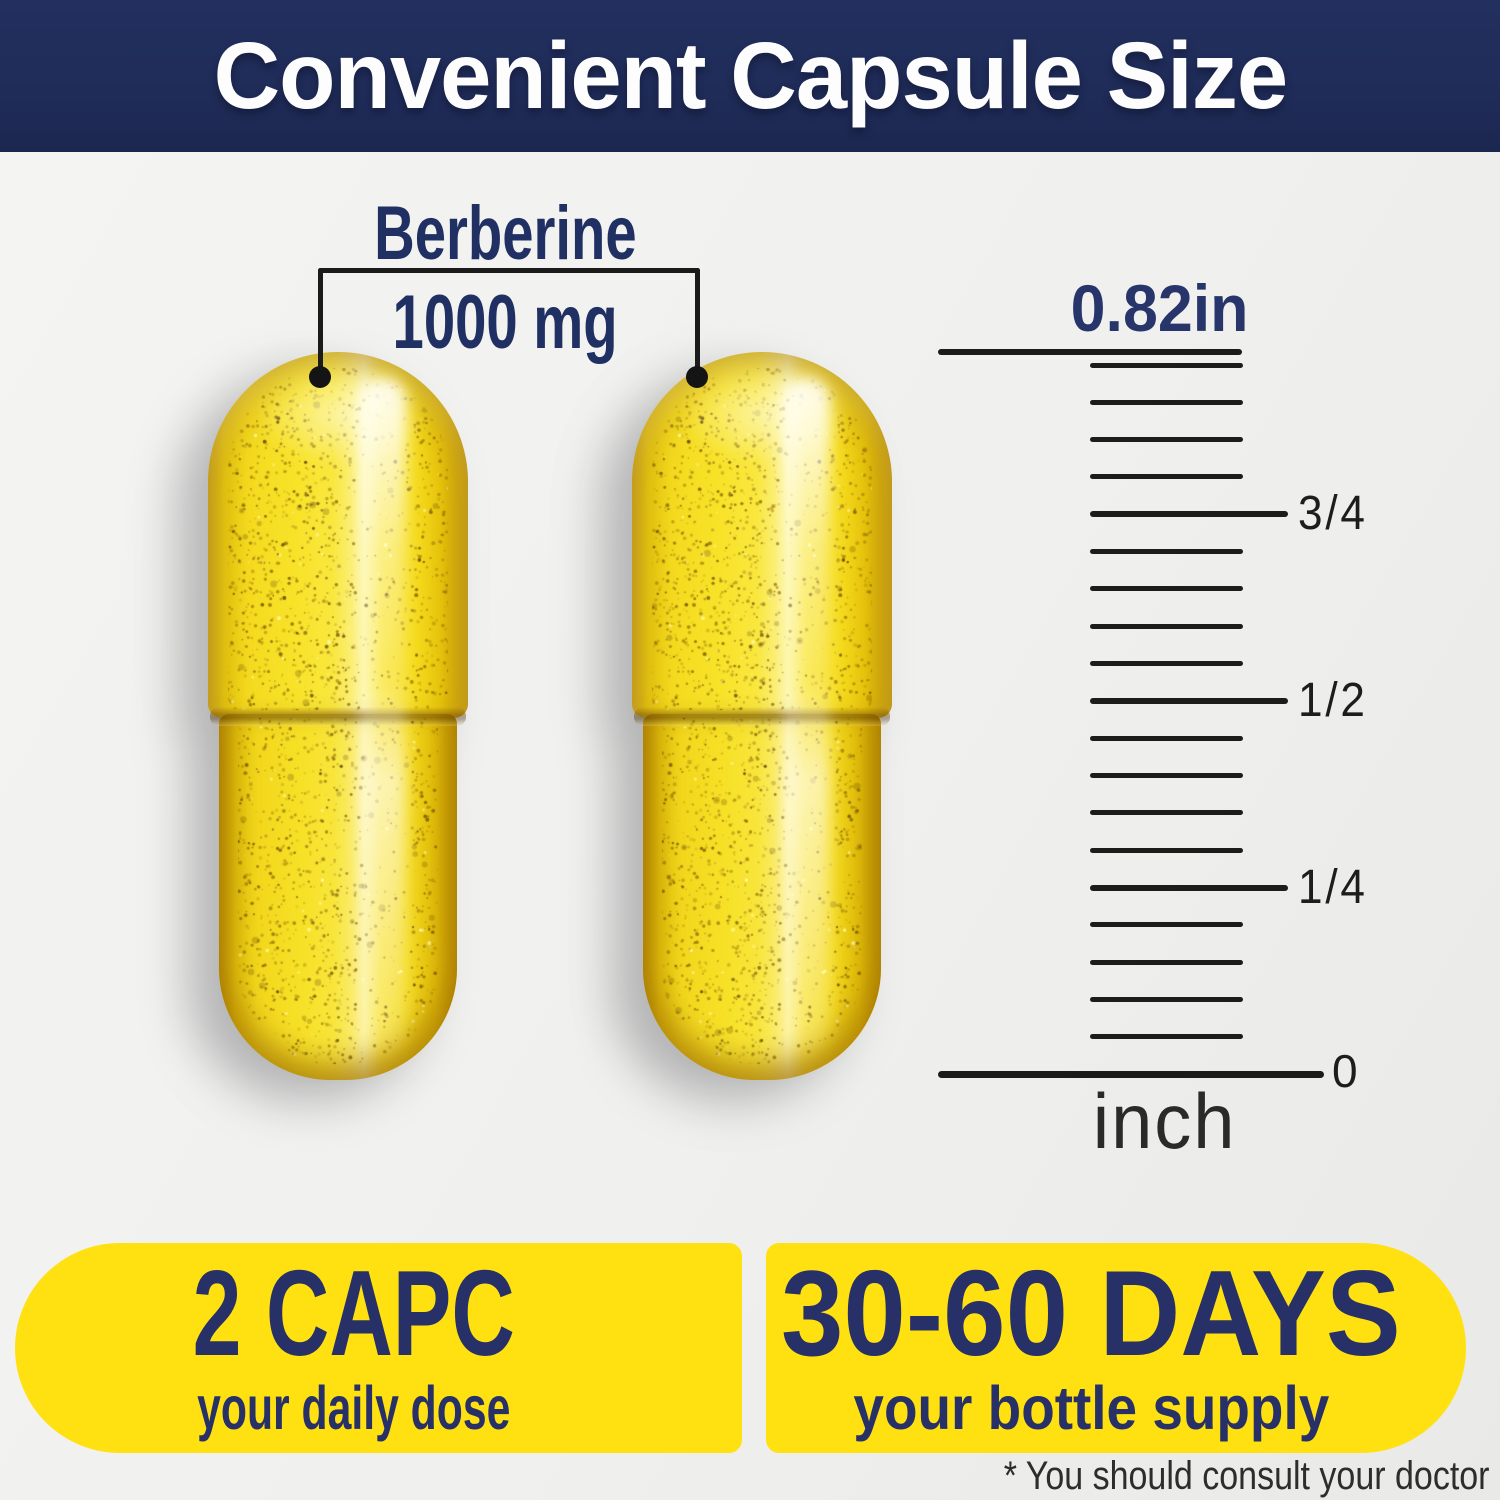 This screenshot has width=1500, height=1500. I want to click on header-banner: Convenient Capsule Size, so click(750, 76).